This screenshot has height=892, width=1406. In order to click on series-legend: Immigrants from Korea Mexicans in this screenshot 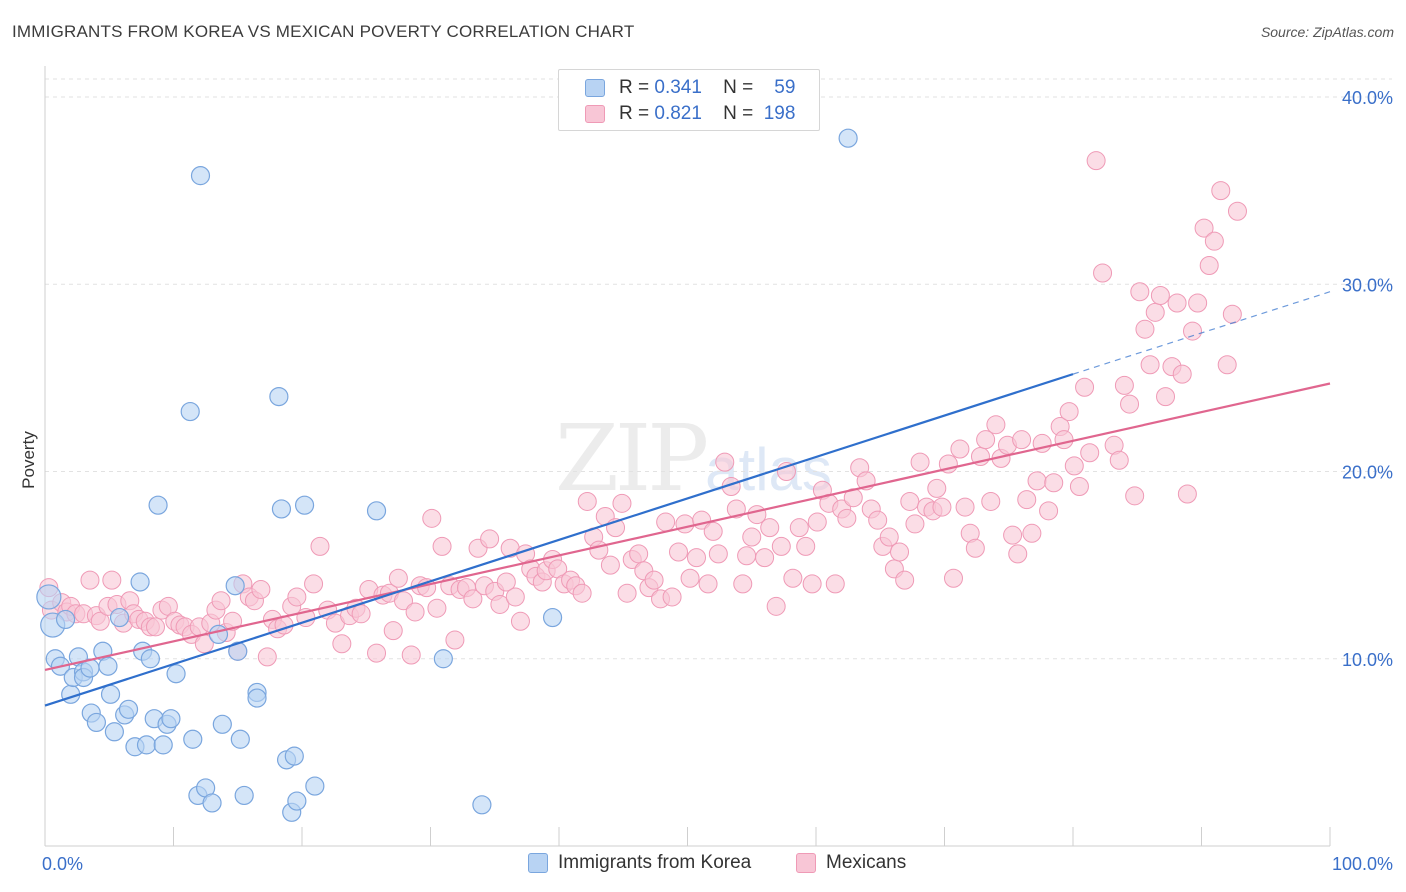, I will do `click(703, 865)`.